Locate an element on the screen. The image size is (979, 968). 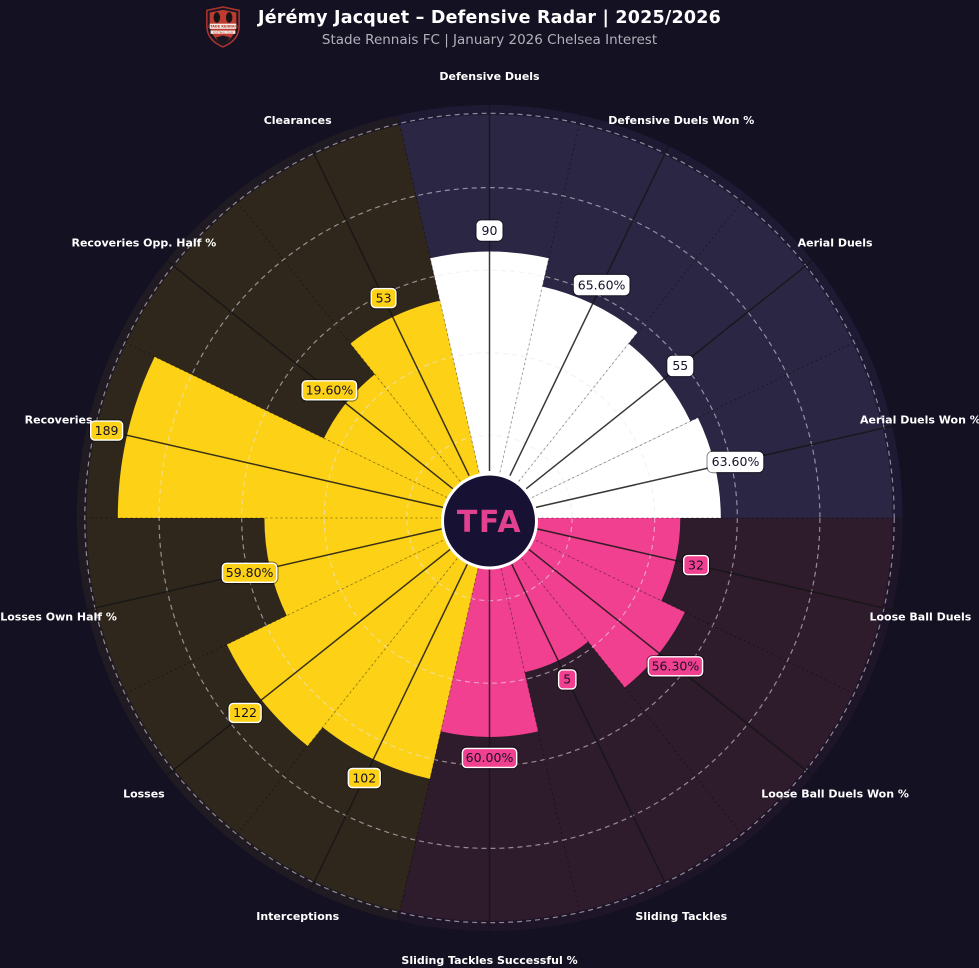
value-box-sliding-tackles is located at coordinates (567, 679).